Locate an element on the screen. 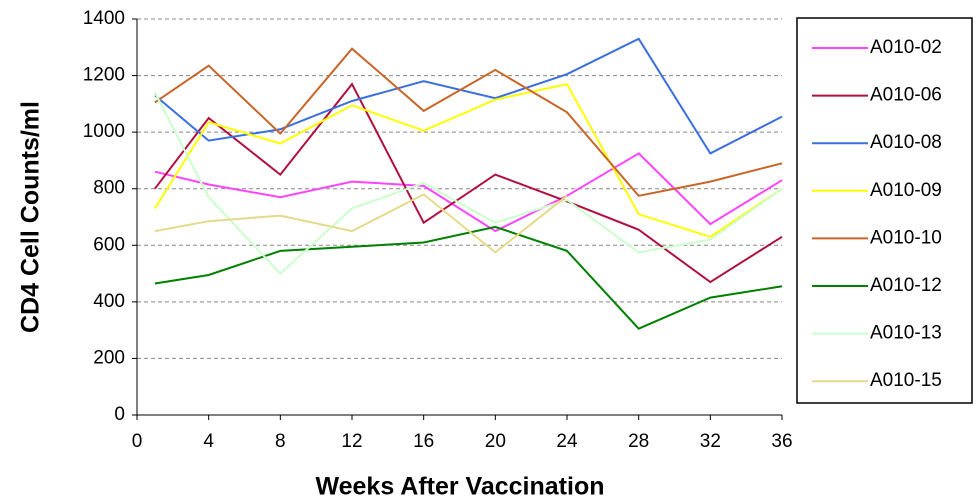 The width and height of the screenshot is (978, 503). x-tick-label: 12 is located at coordinates (351, 441).